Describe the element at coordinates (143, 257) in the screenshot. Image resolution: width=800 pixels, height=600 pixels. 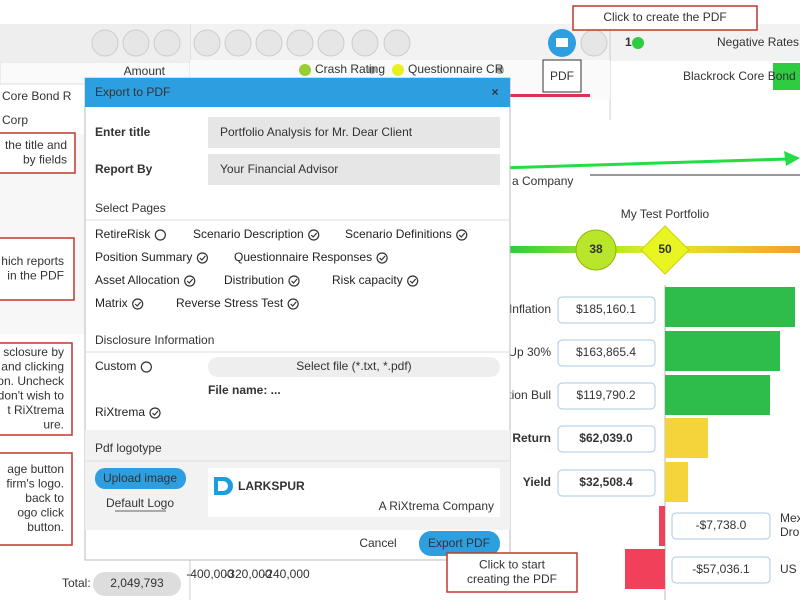
I see `option-label: Position Summary` at that location.